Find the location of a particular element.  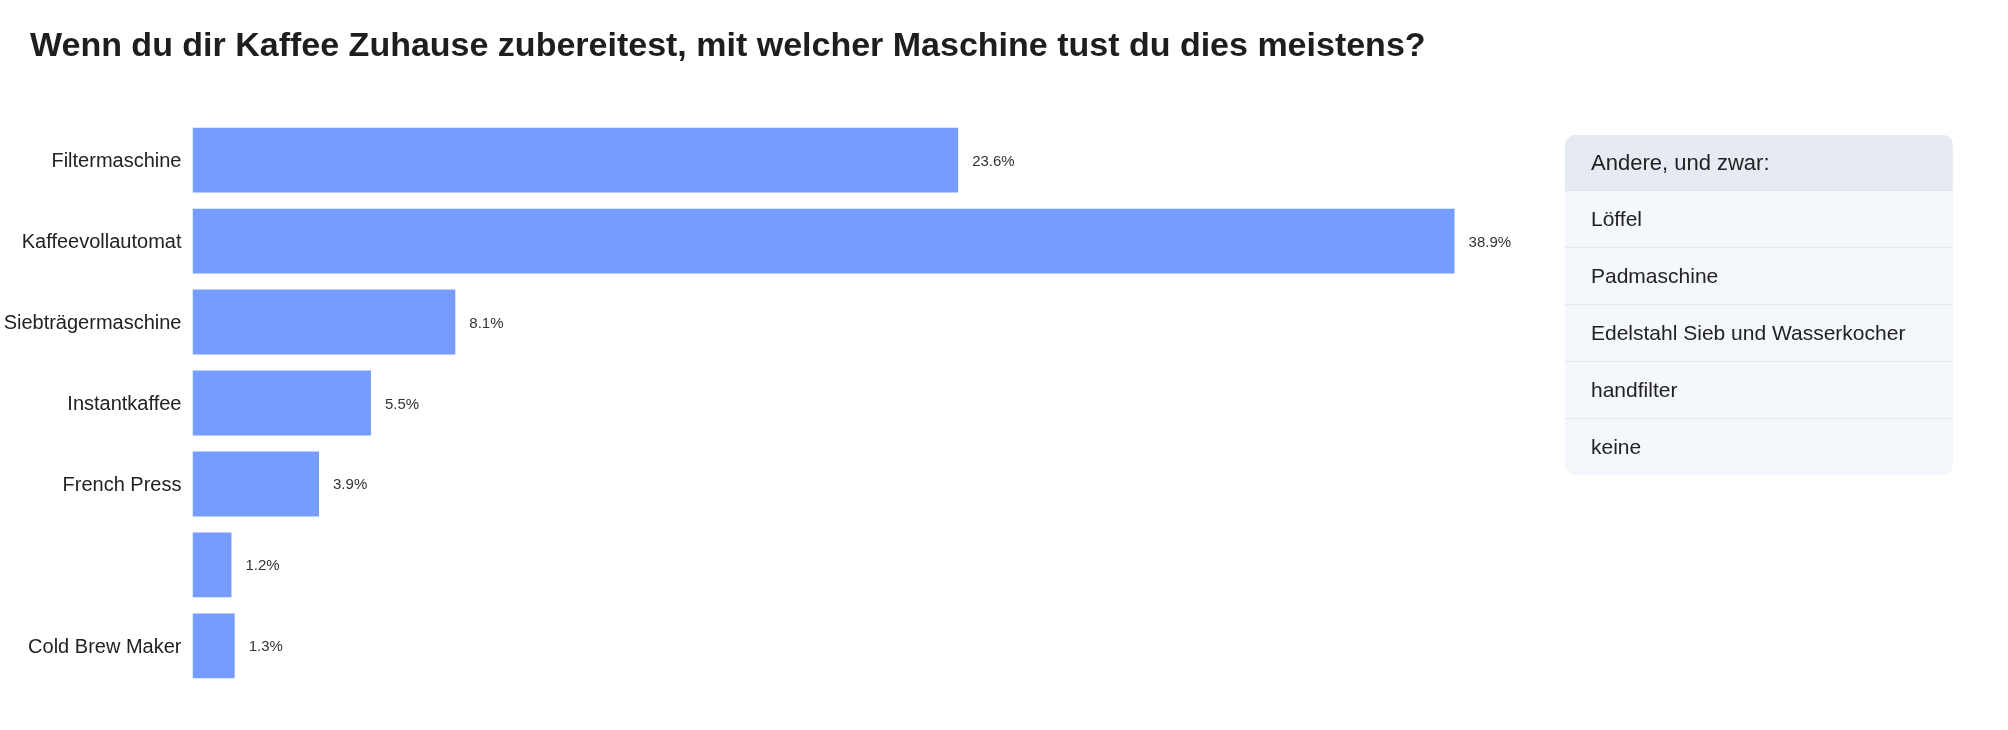

y-tick-label: French Press is located at coordinates (122, 483).